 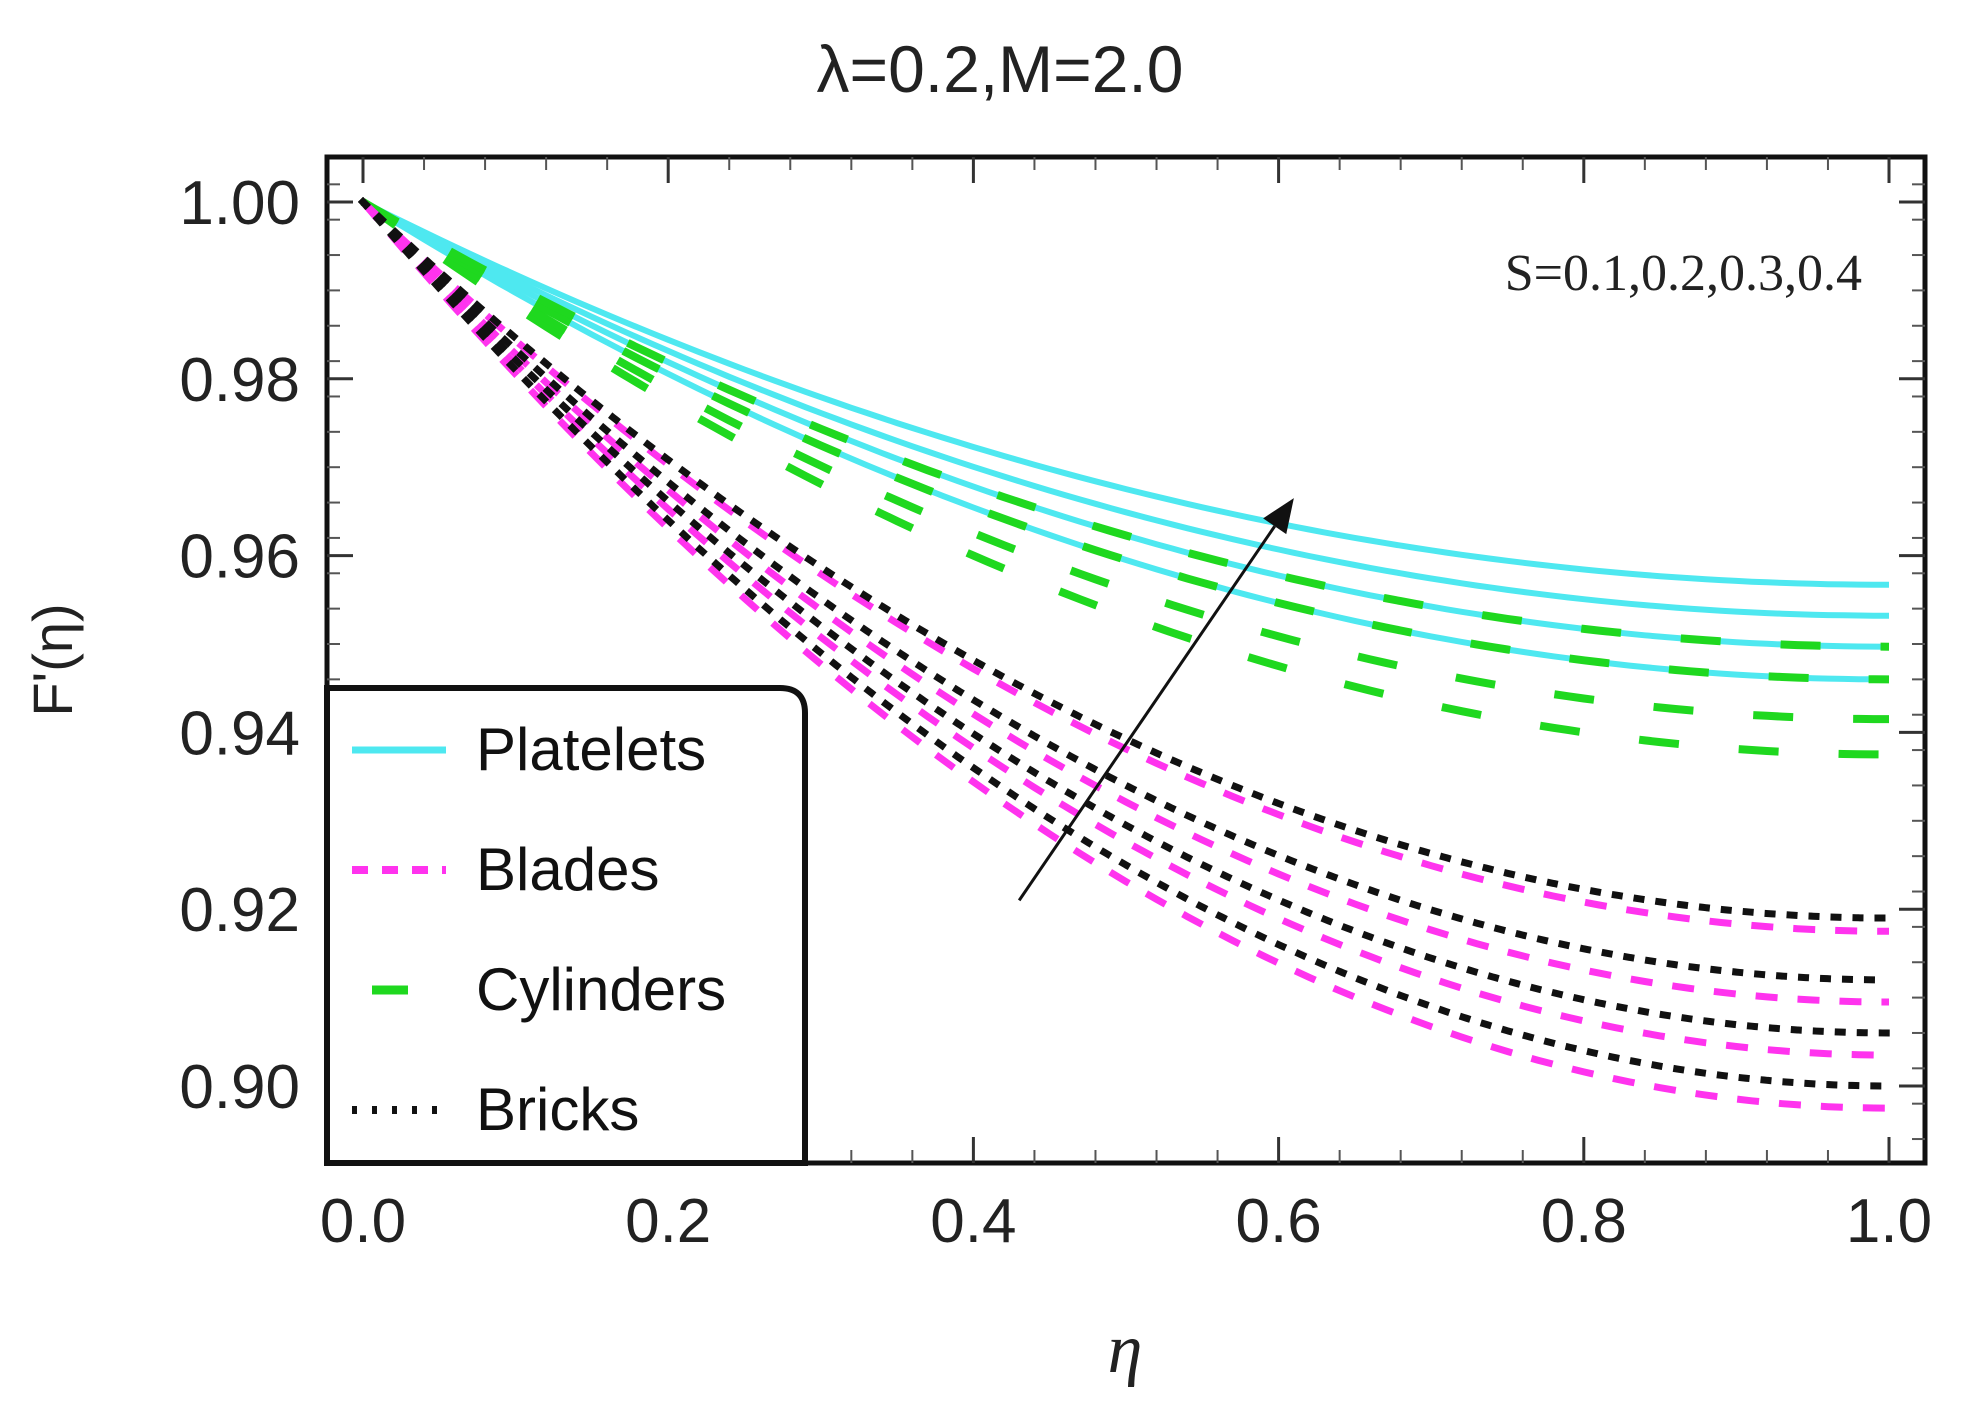 What do you see at coordinates (567, 869) in the screenshot?
I see `legend-label-blades: Blades` at bounding box center [567, 869].